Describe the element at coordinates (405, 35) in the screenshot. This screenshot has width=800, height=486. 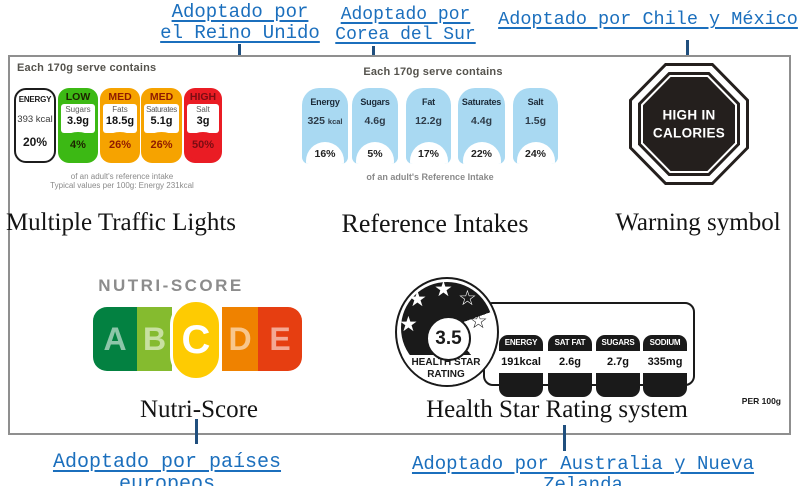
I see `annotation-korea-line2: Corea del Sur` at that location.